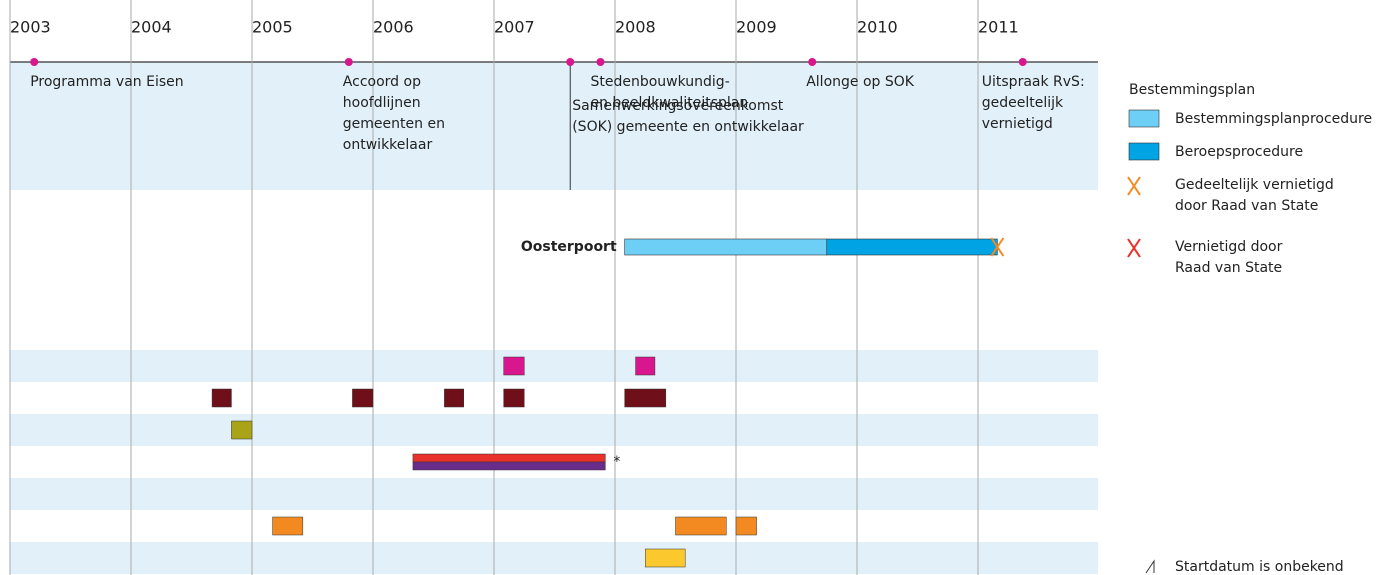 Image resolution: width=1395 pixels, height=575 pixels. Describe the element at coordinates (393, 27) in the screenshot. I see `year-label: 2006` at that location.